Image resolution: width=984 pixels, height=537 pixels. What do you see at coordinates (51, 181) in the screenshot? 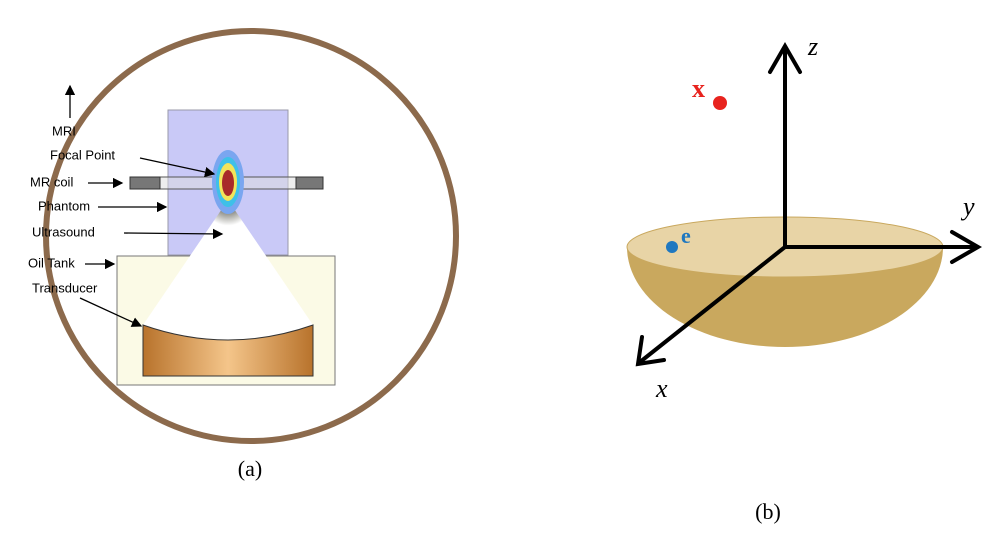
I see `label: MR coil` at bounding box center [51, 181].